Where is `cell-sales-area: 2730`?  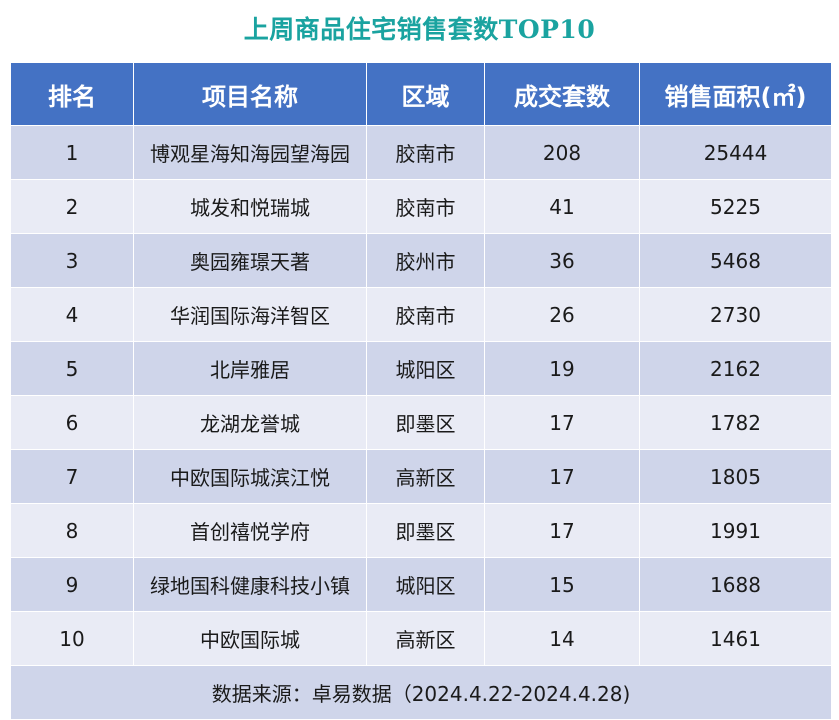
cell-sales-area: 2730 is located at coordinates (735, 314).